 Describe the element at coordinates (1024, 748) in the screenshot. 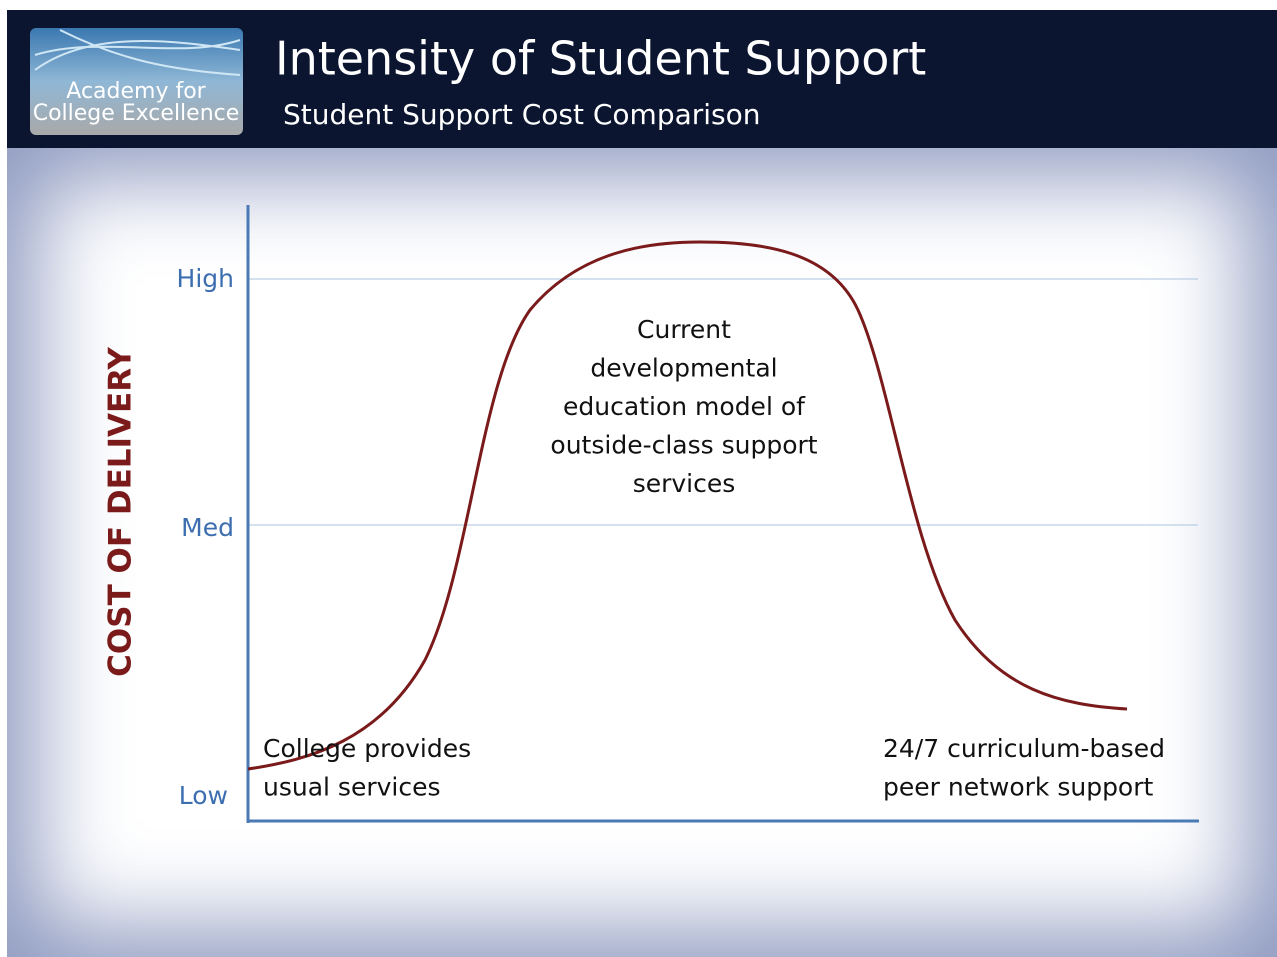

I see `annotation-line: 24/7 curriculum-based` at that location.